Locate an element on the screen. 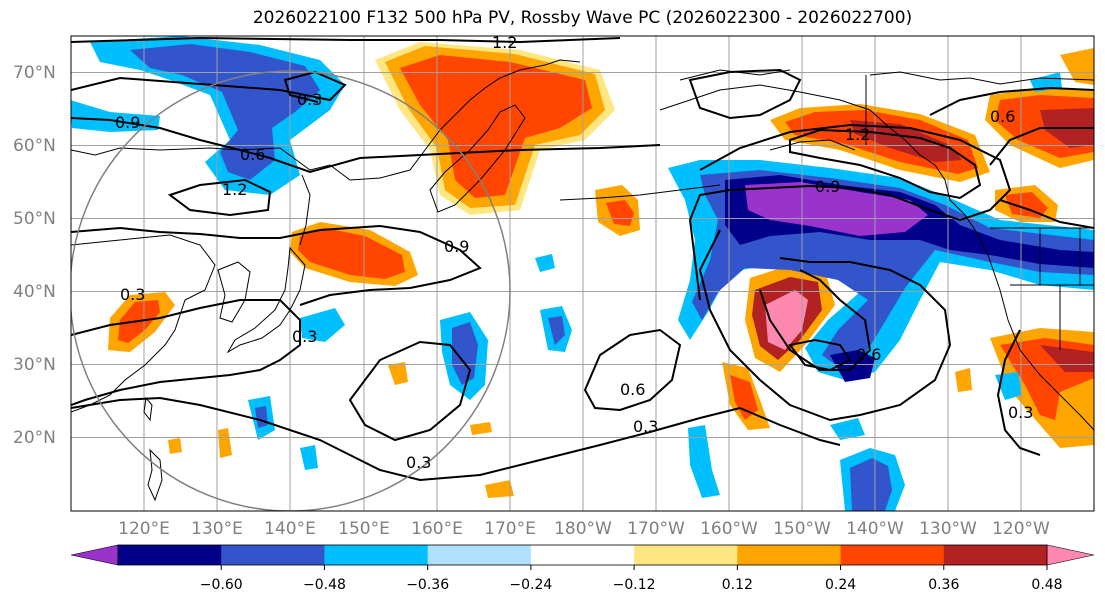 This screenshot has width=1105, height=604. coastline-sakhalin is located at coordinates (305, 210).